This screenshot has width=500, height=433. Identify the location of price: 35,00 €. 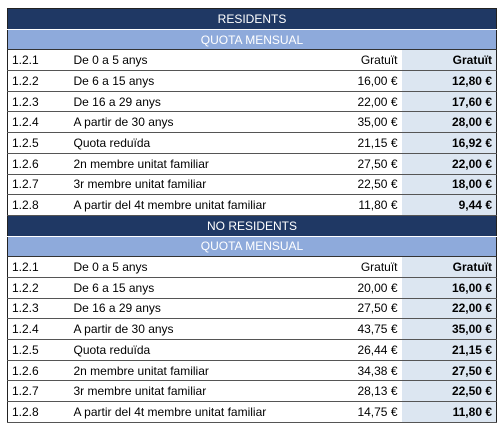
(375, 122).